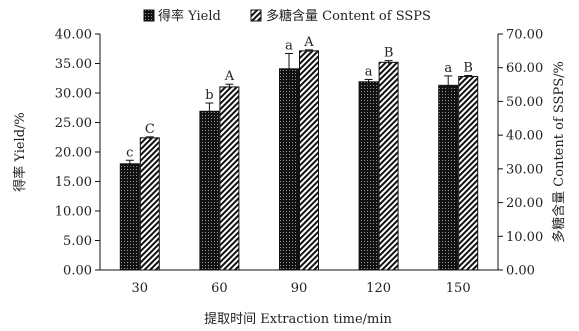 The image size is (579, 331). Describe the element at coordinates (524, 203) in the screenshot. I see `y-tick-right-label: 20.00` at that location.